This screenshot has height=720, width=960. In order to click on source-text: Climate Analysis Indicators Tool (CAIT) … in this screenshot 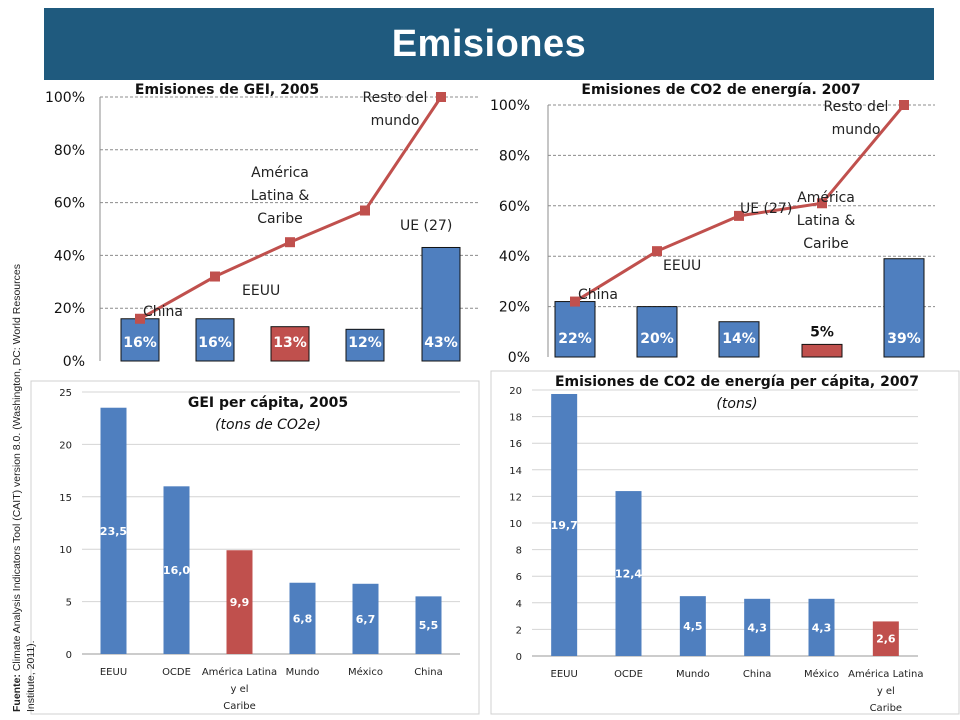, I will do `click(24, 488)`.